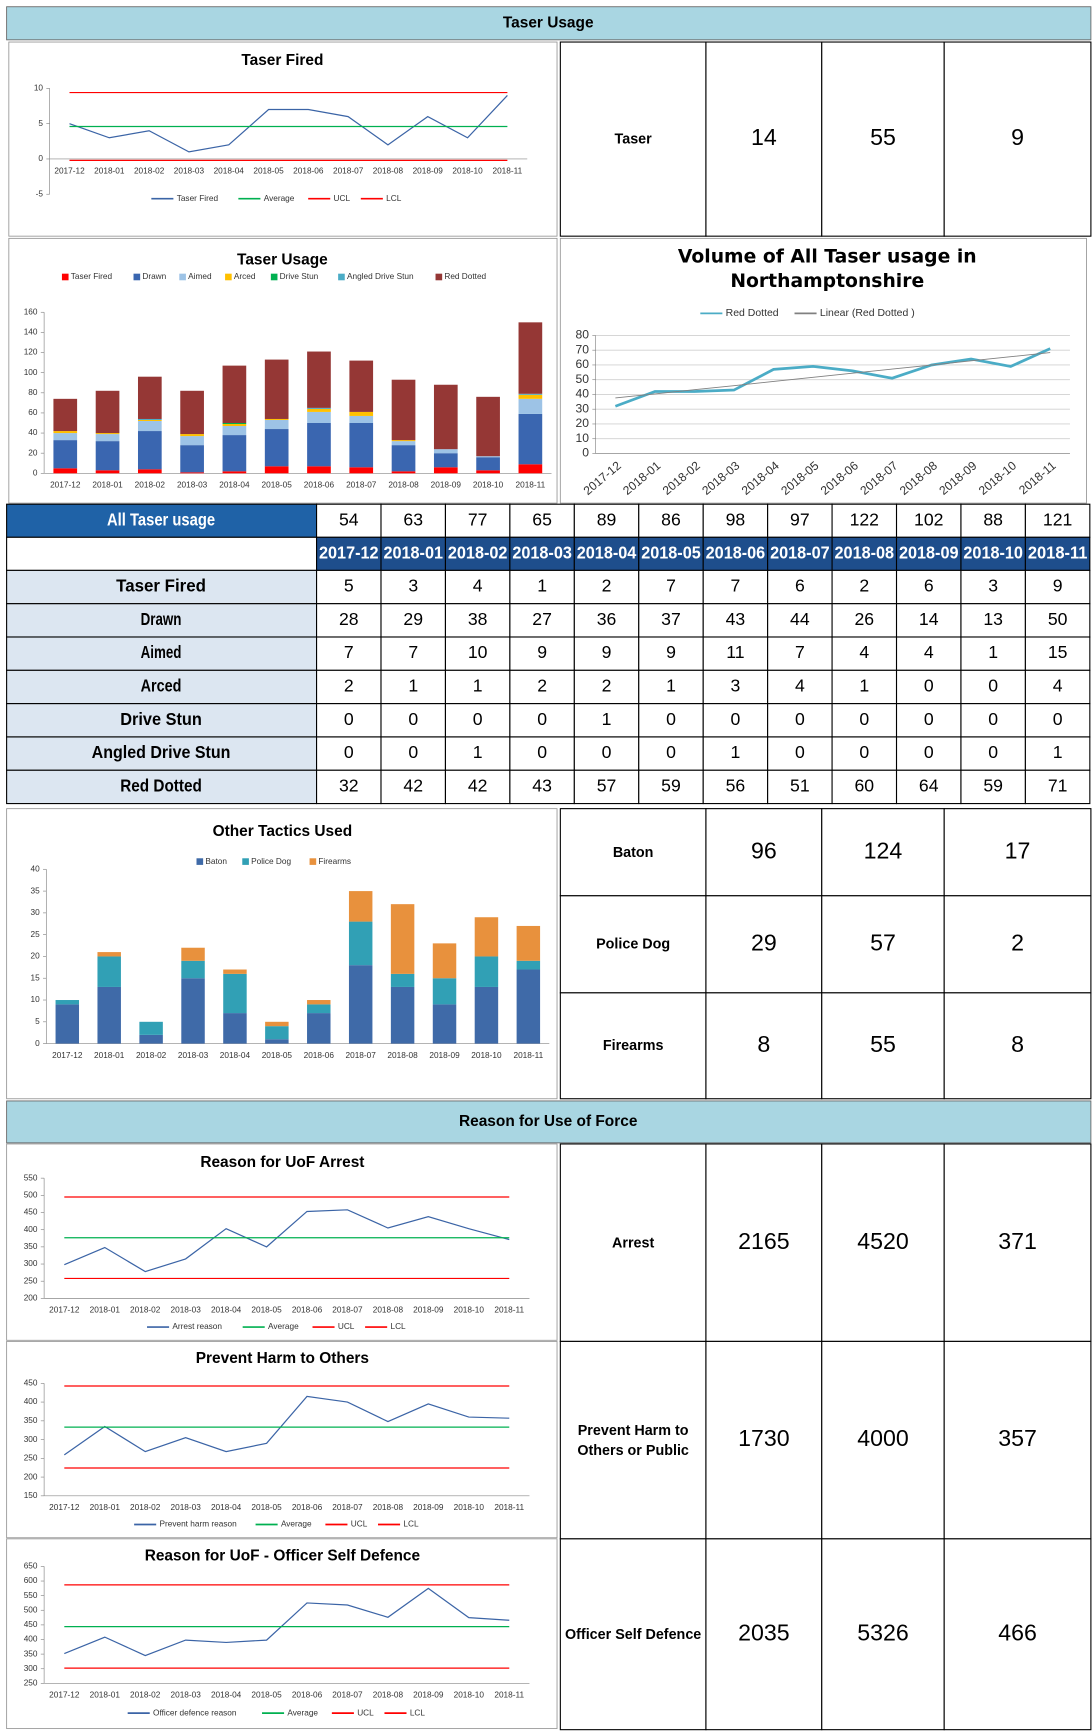 The height and width of the screenshot is (1732, 1092). Describe the element at coordinates (633, 1633) in the screenshot. I see `summary-label: Officer Self Defence` at that location.